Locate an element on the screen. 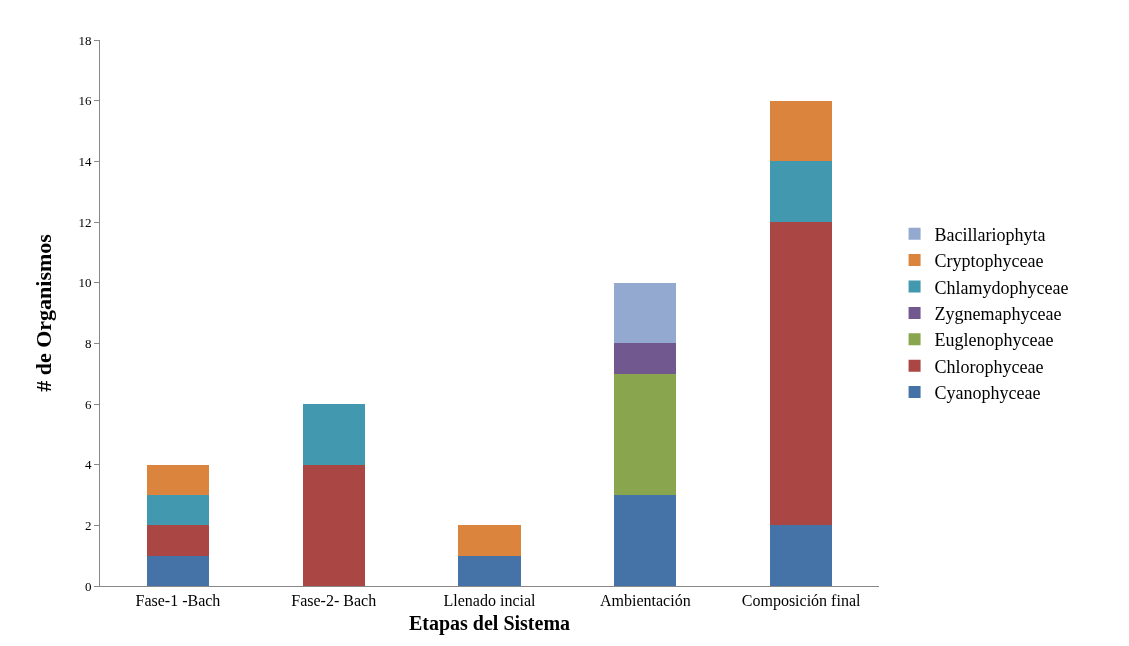  y-tick-label: 16 is located at coordinates (85, 101).